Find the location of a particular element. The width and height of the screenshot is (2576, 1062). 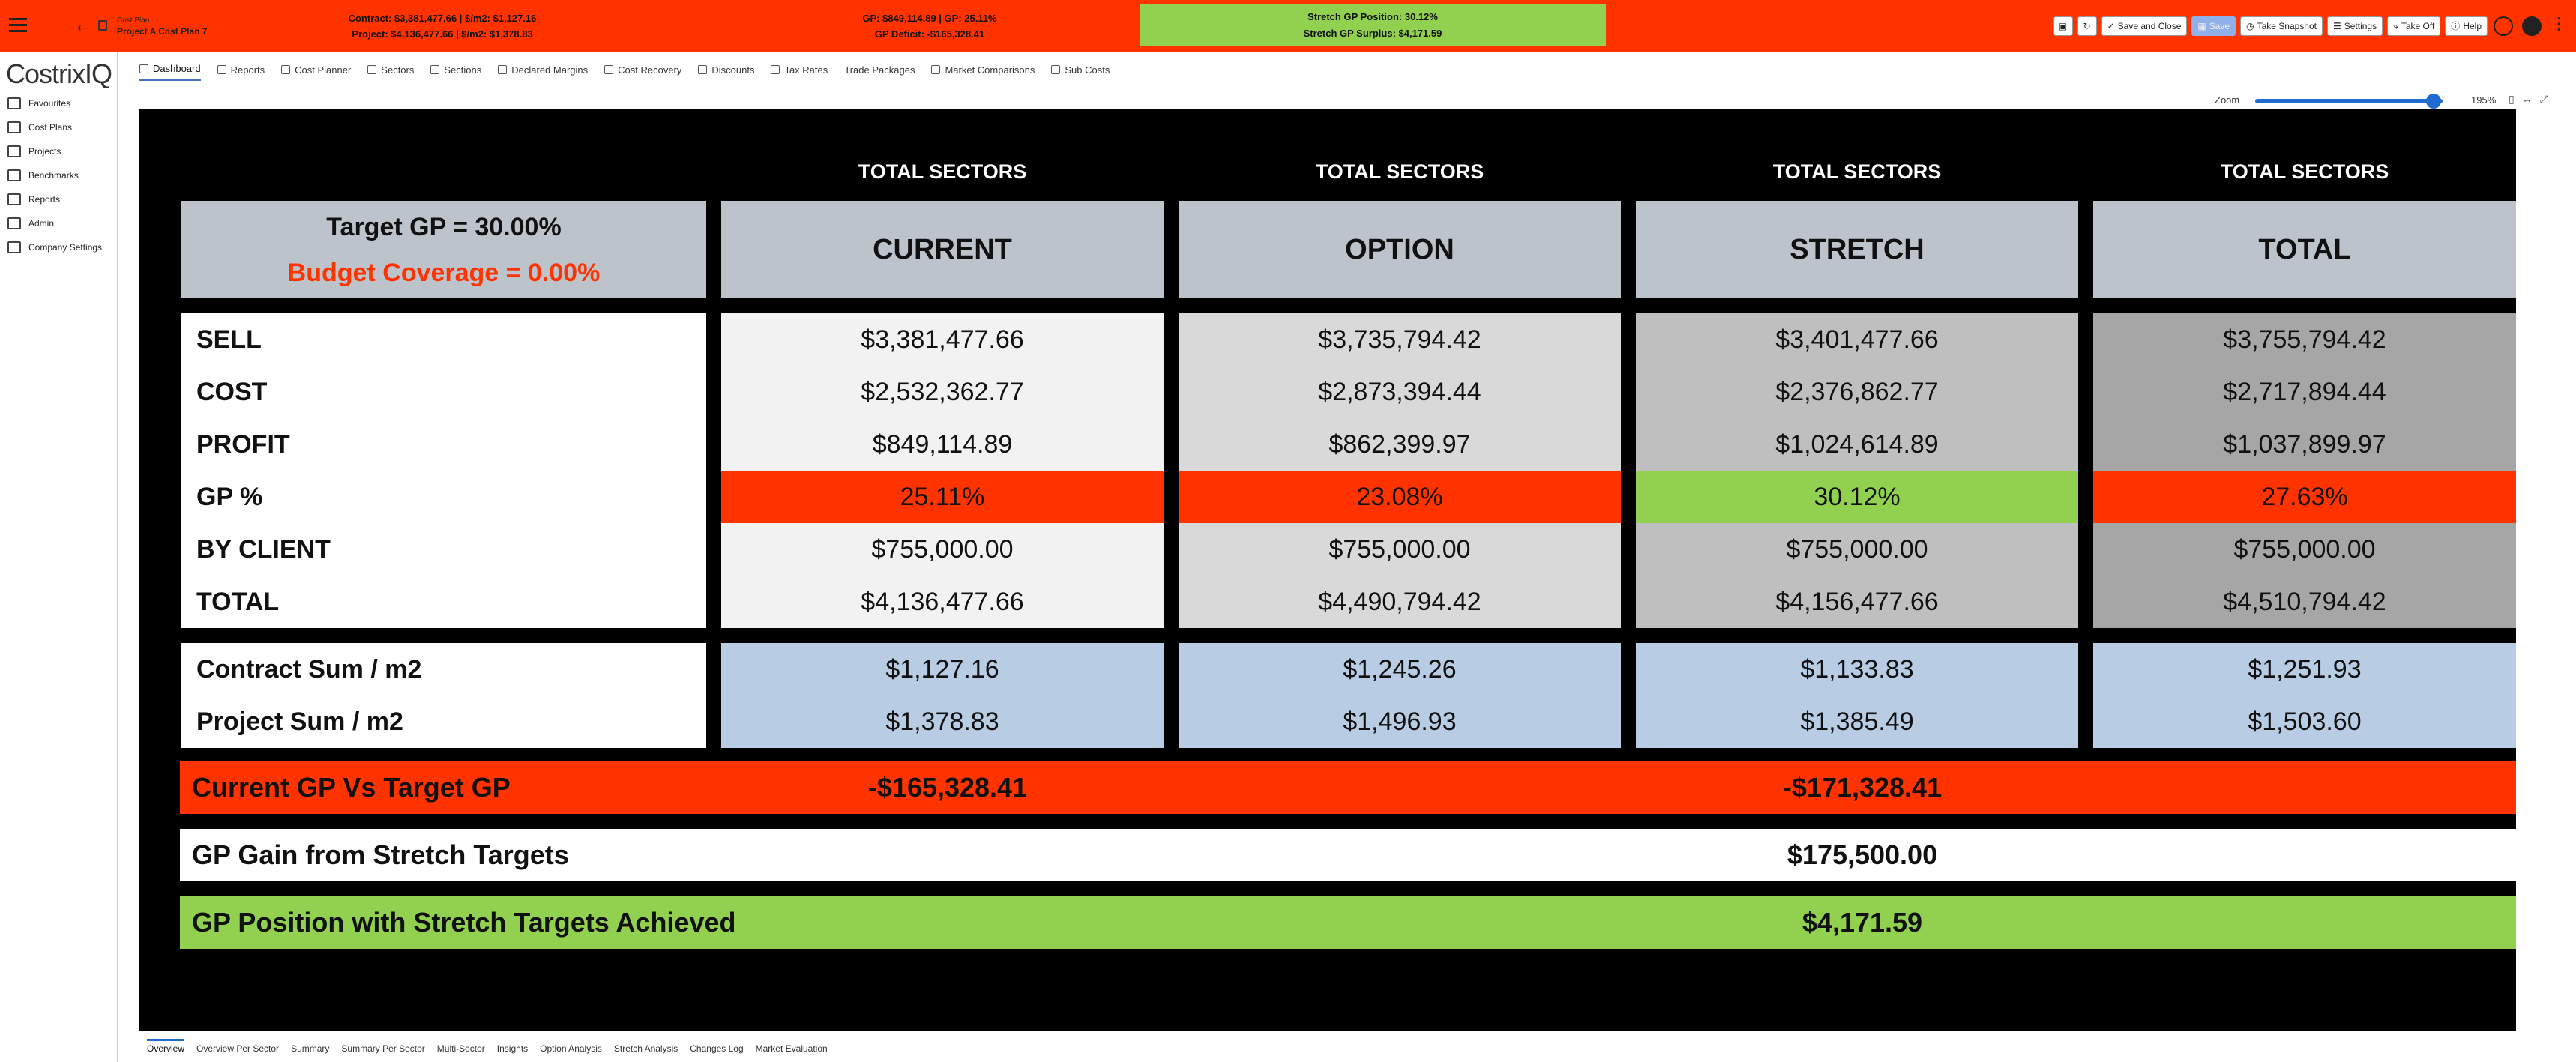

total-project-m2: $1,503.60 is located at coordinates (2305, 722).